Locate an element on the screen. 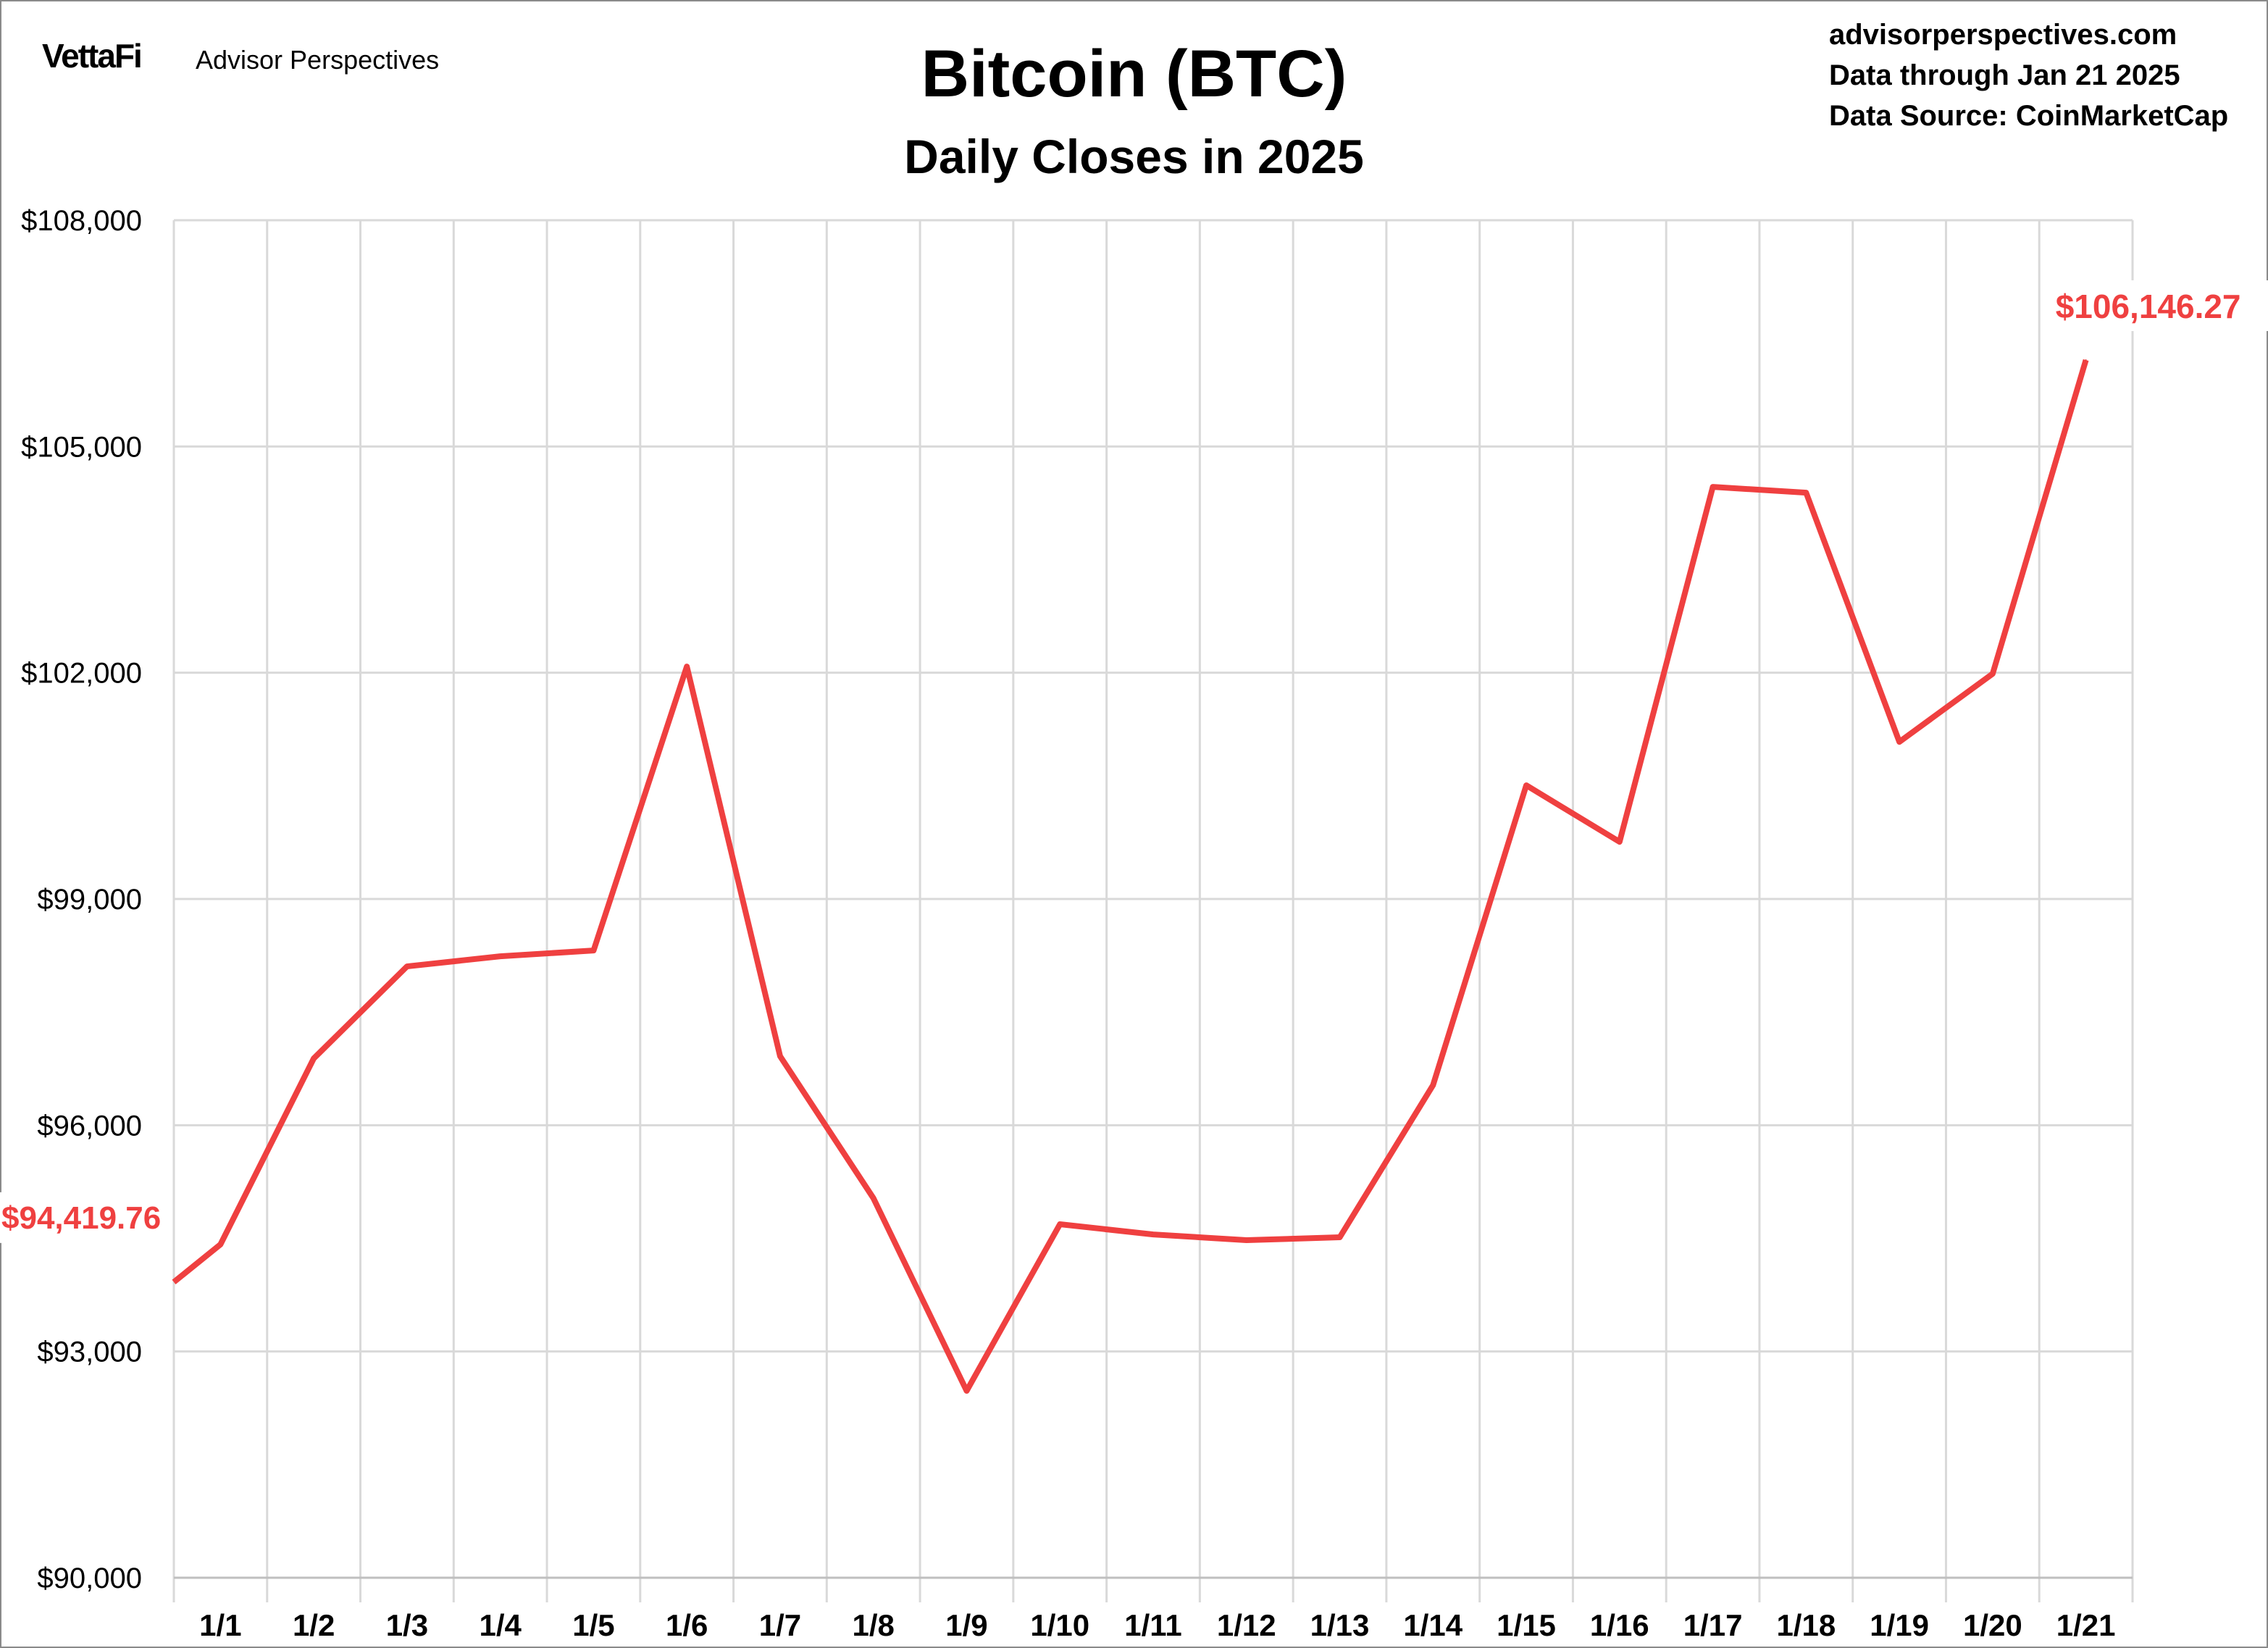  x-tick-label: 1/21 is located at coordinates (2086, 1625).